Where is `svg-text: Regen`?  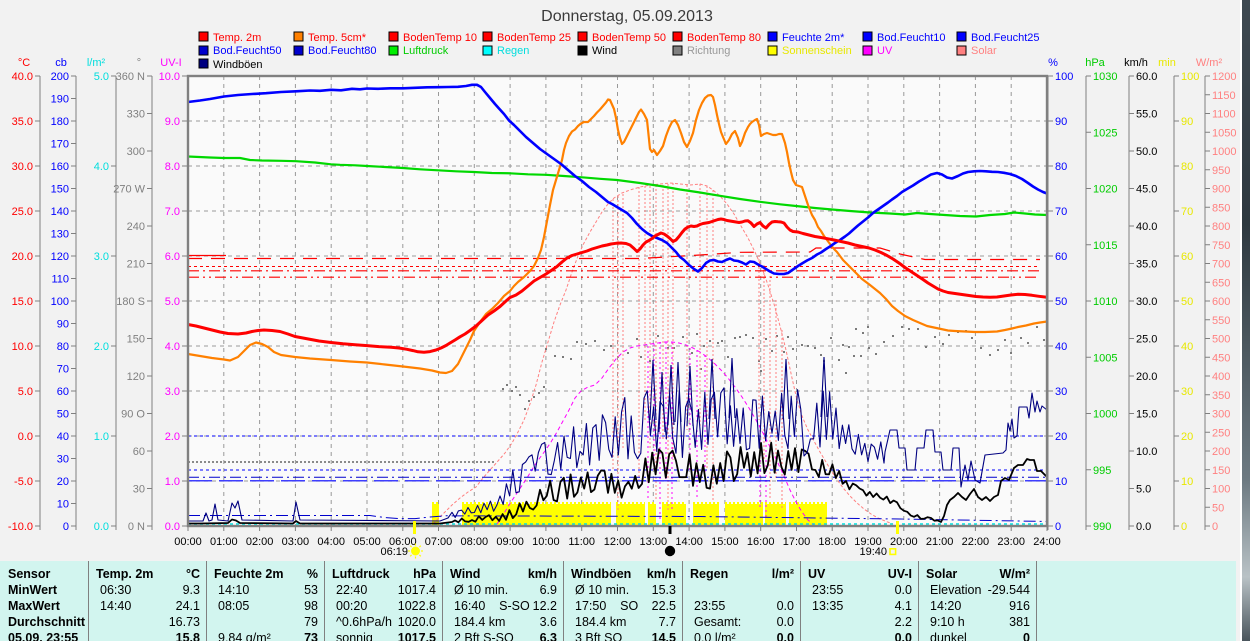 svg-text: Regen is located at coordinates (709, 574).